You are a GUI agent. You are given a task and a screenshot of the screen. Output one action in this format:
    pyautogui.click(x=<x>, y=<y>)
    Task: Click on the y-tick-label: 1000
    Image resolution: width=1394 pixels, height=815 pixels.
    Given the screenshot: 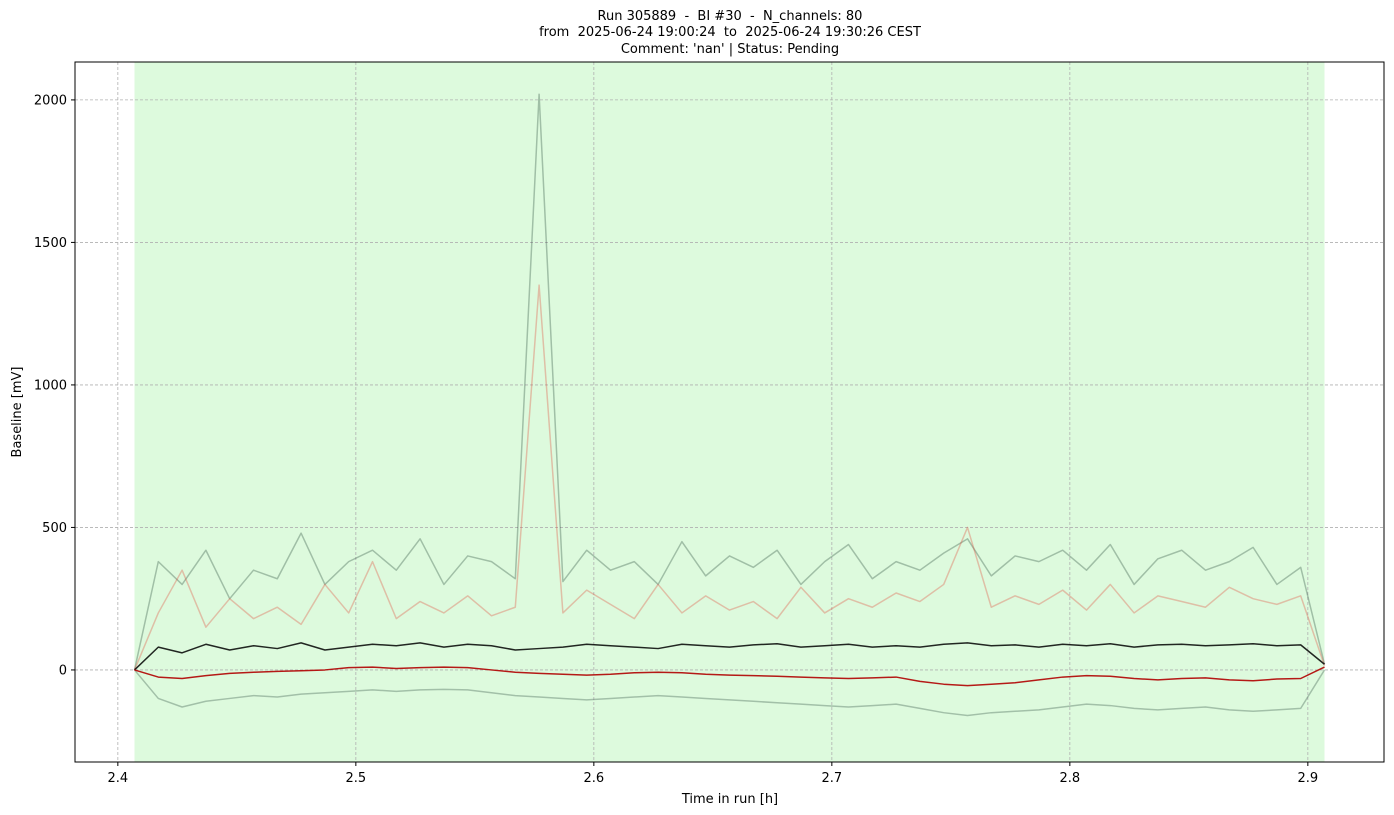 What is the action you would take?
    pyautogui.click(x=50, y=385)
    